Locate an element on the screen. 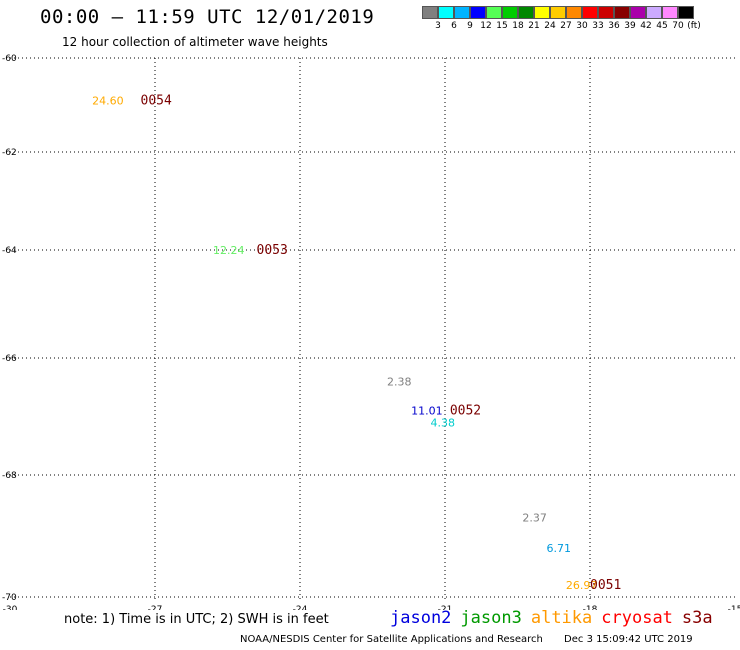 The height and width of the screenshot is (650, 740). pass-time-label: 0051 is located at coordinates (605, 585).